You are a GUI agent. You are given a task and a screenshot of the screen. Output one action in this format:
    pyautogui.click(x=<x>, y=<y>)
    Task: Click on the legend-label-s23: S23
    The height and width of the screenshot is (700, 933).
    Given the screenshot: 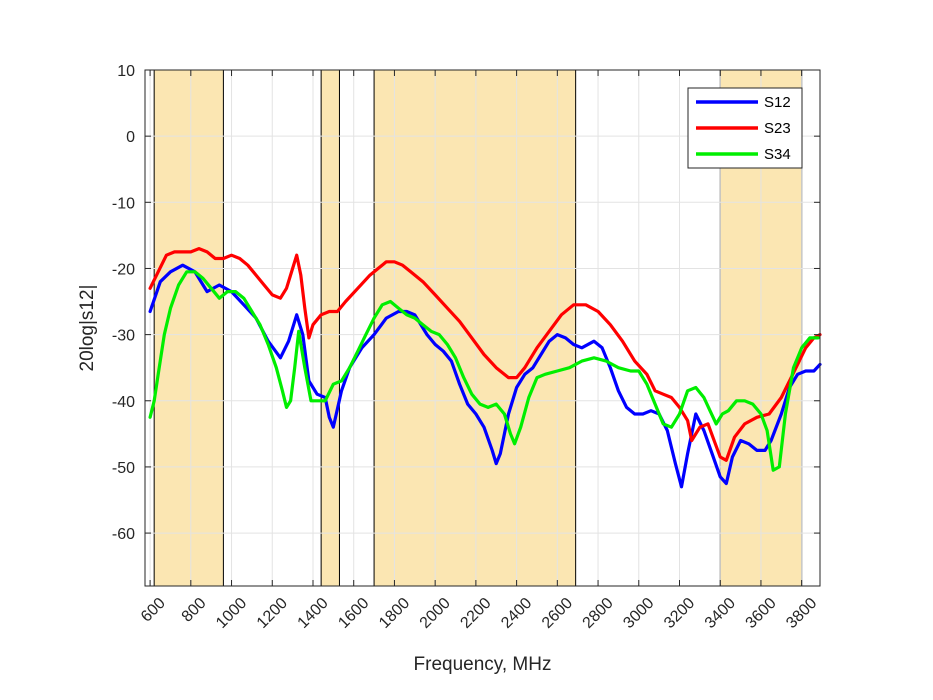 What is the action you would take?
    pyautogui.click(x=777, y=128)
    